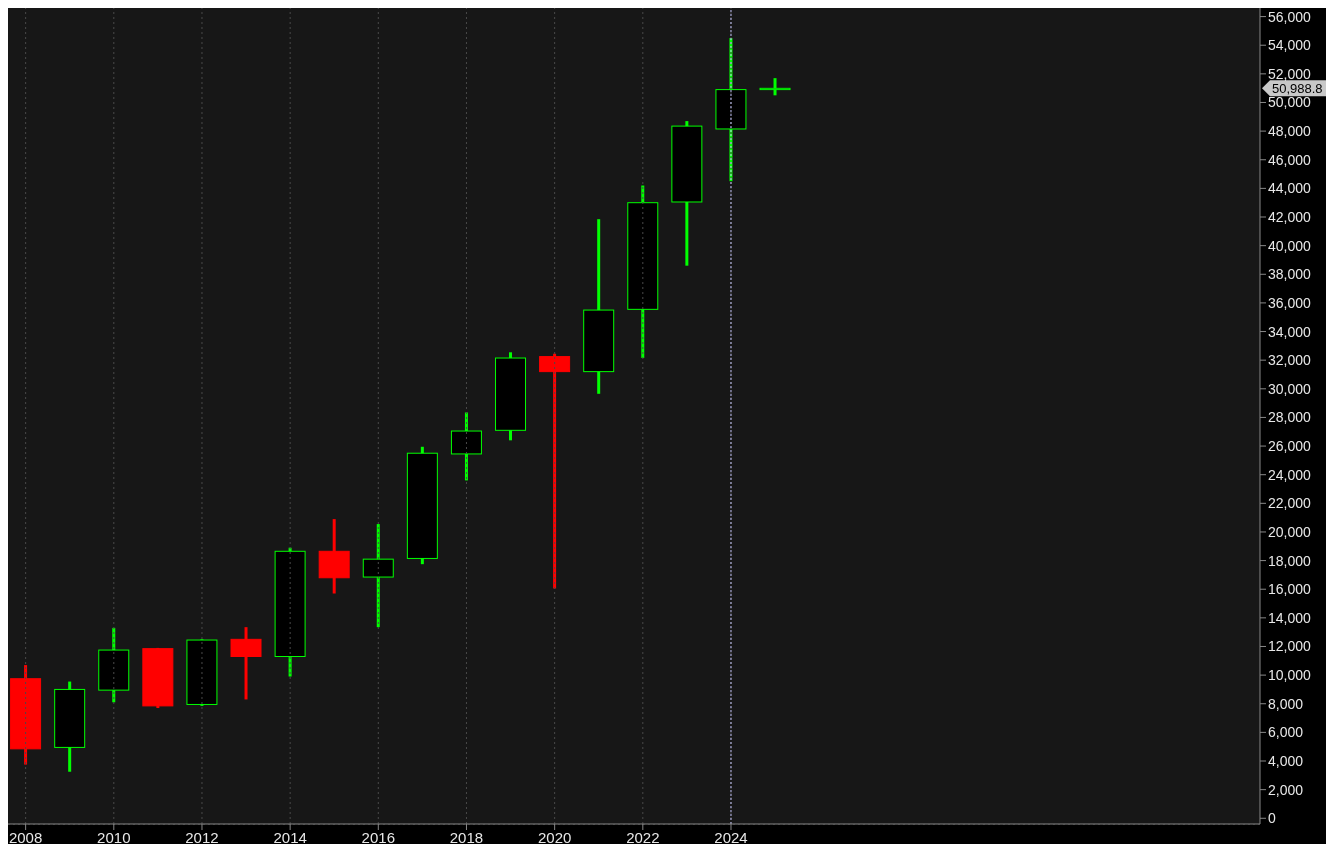 This screenshot has width=1334, height=853. What do you see at coordinates (1290, 646) in the screenshot?
I see `y-tick-label: 12,000` at bounding box center [1290, 646].